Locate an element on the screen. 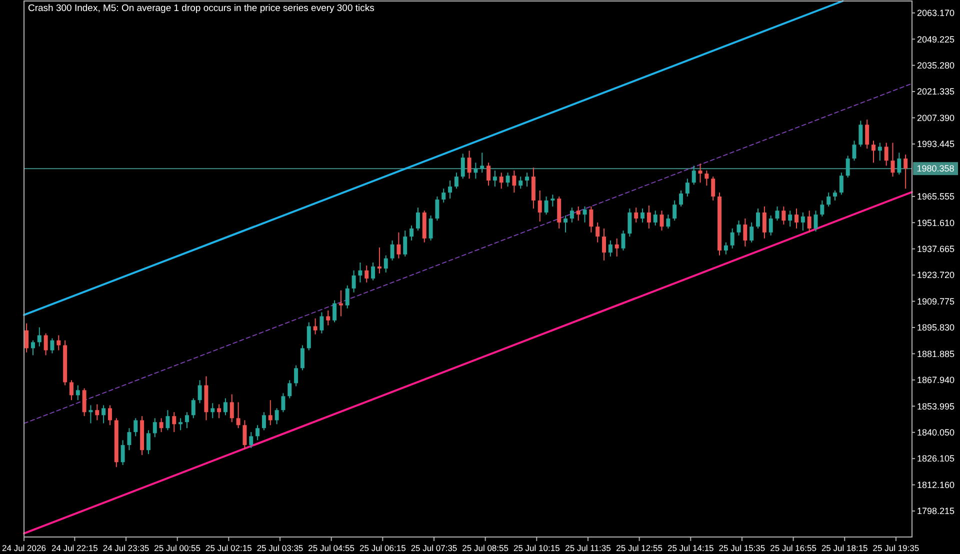 The image size is (960, 554). x-tick-label: 24 Jul 23:35 is located at coordinates (126, 547).